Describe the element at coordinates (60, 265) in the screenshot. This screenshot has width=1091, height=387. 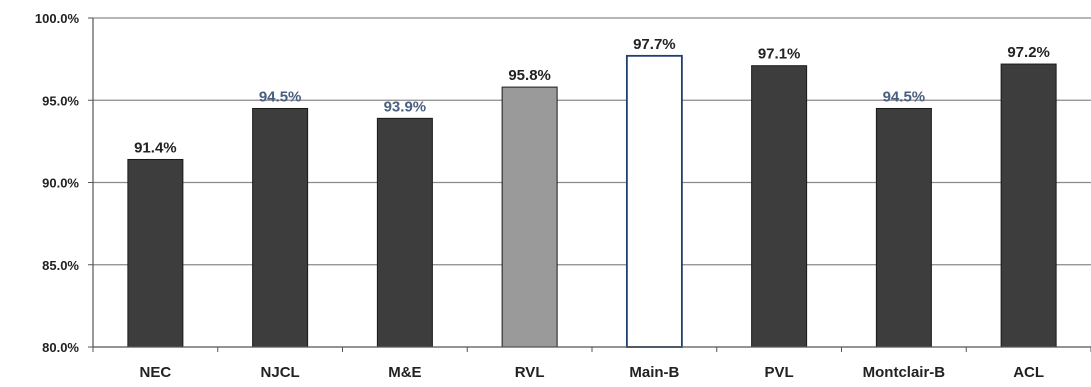
I see `y-tick-label: 85.0%` at that location.